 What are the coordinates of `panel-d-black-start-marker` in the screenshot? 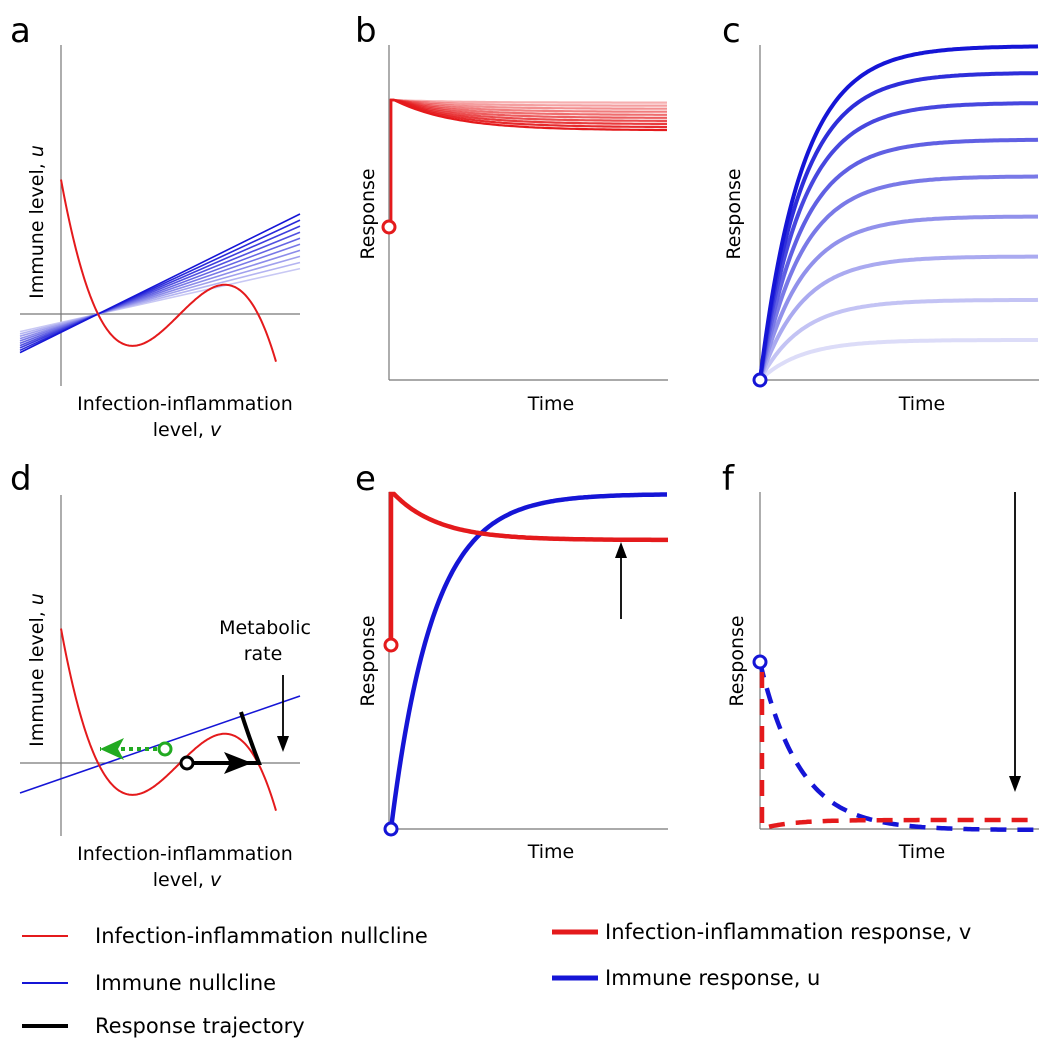 It's located at (187, 763).